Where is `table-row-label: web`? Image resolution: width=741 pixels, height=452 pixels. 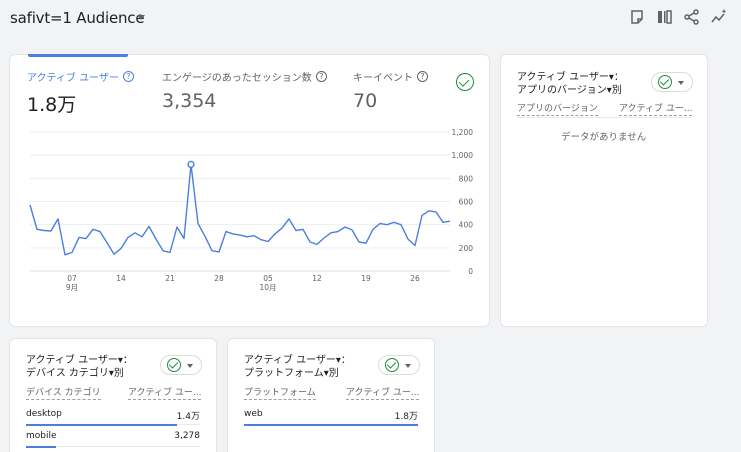
table-row-label: web is located at coordinates (253, 414).